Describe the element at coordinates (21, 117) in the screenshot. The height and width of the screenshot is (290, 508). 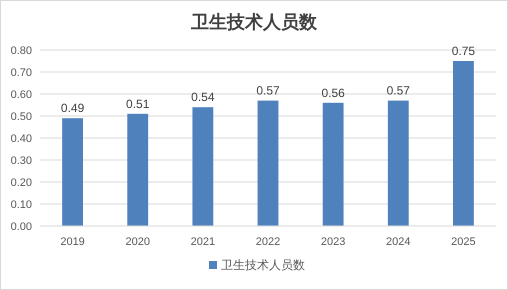
I see `y-tick-label: 0.50` at that location.